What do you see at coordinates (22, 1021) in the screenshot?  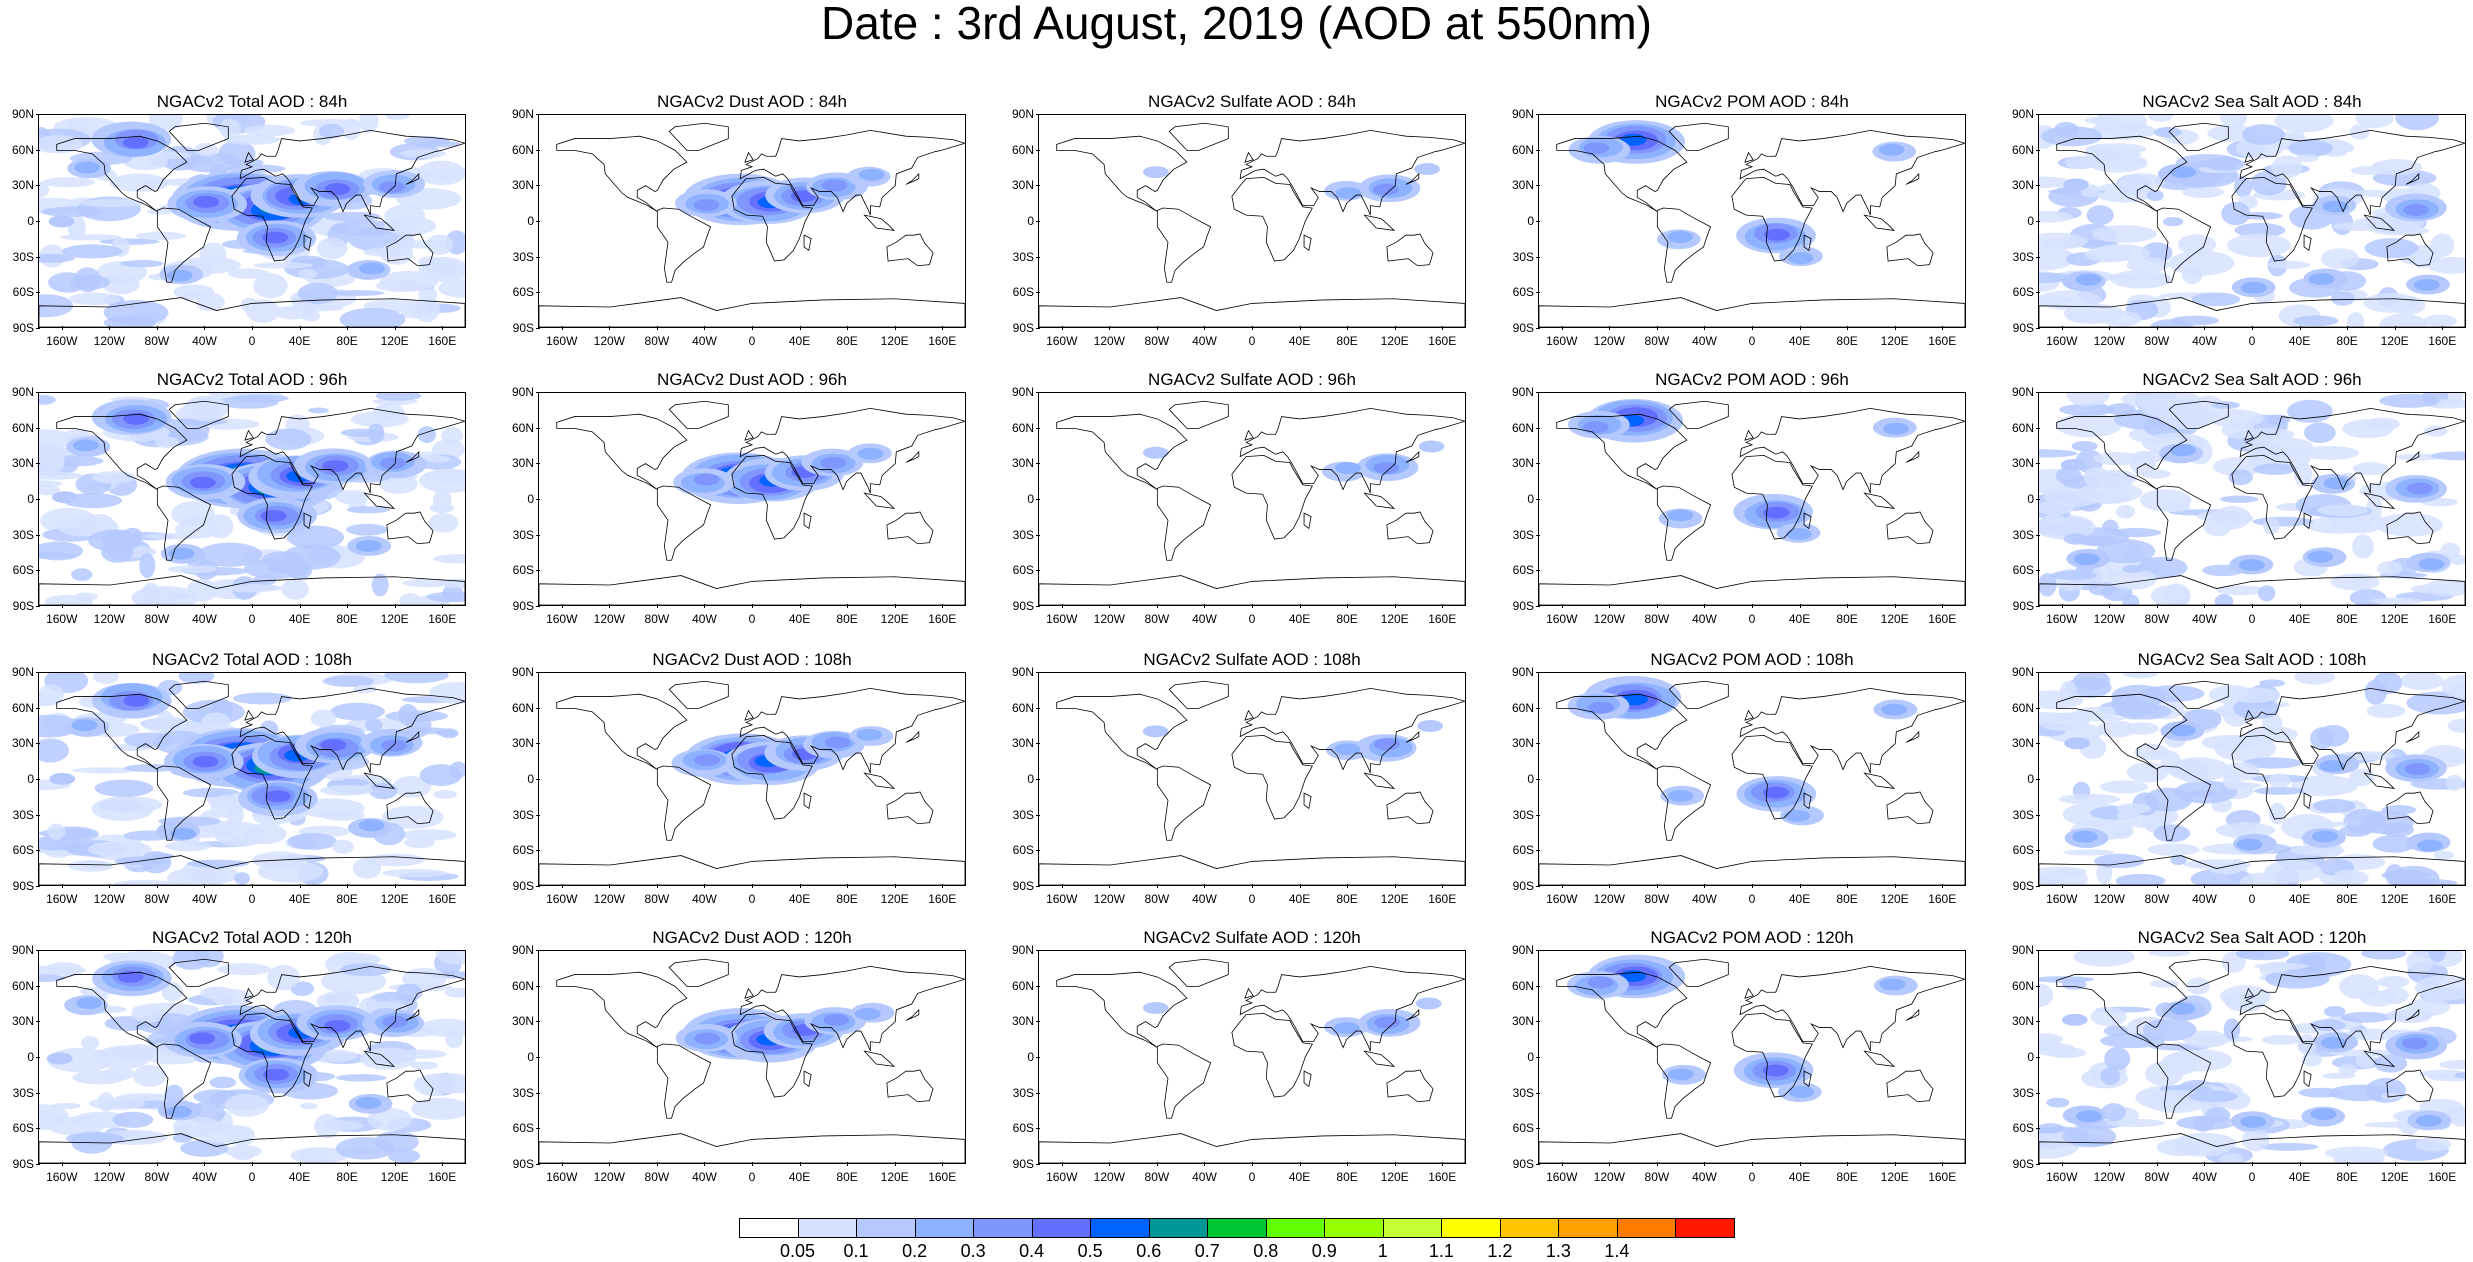 I see `lat-tick-label: 30N` at bounding box center [22, 1021].